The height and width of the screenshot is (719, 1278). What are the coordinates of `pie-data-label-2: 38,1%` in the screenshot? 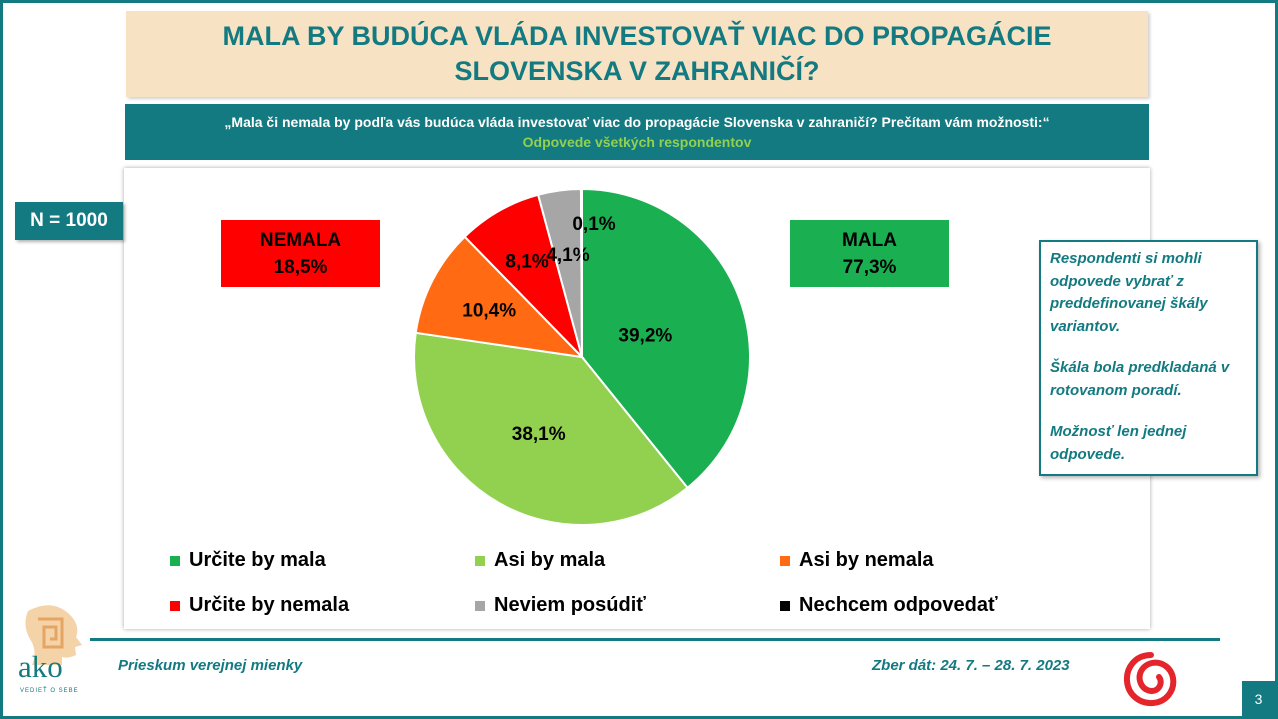 It's located at (539, 434).